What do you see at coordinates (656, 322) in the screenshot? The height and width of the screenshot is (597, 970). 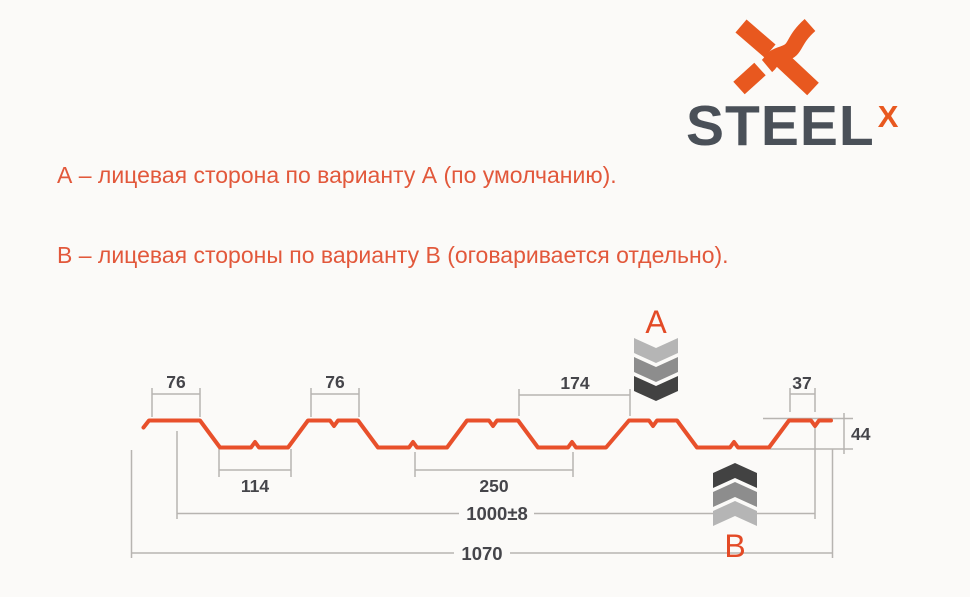 I see `side-a-label: А` at bounding box center [656, 322].